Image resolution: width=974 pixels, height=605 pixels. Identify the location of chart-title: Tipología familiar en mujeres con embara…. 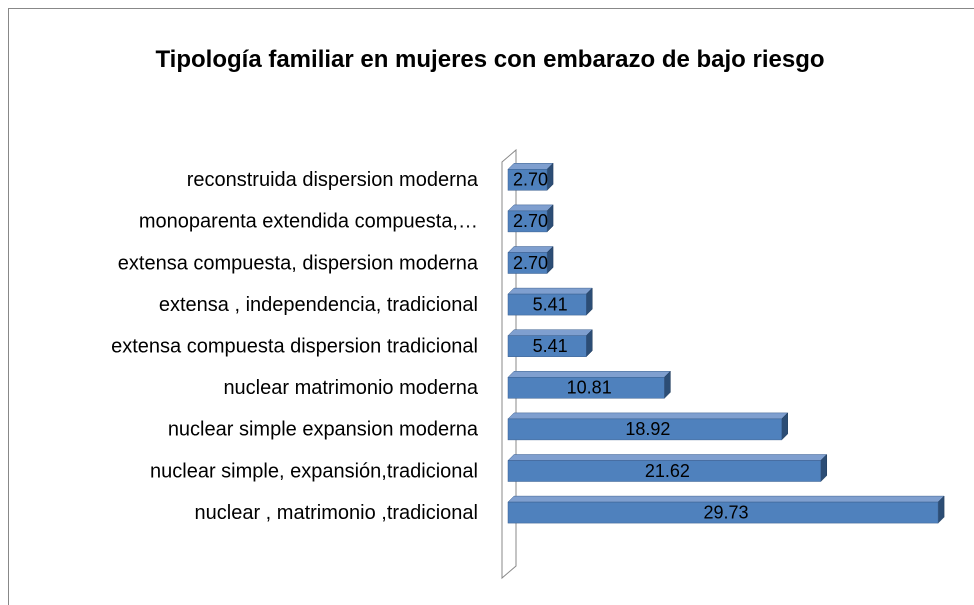
(490, 59).